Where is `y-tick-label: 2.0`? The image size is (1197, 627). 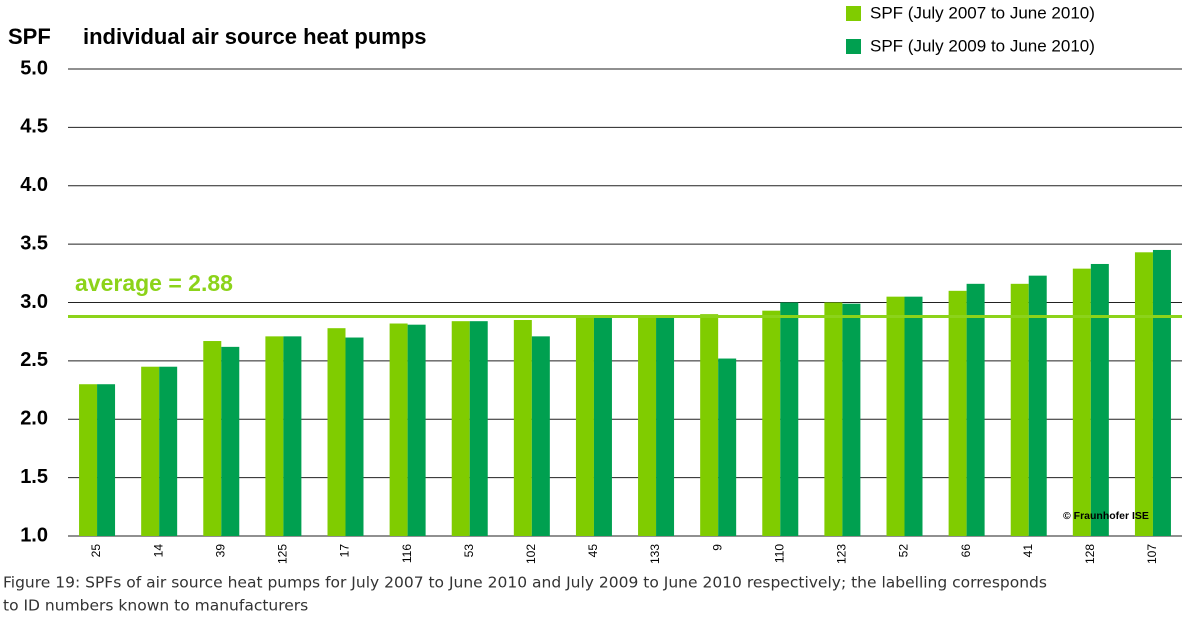 y-tick-label: 2.0 is located at coordinates (34, 419).